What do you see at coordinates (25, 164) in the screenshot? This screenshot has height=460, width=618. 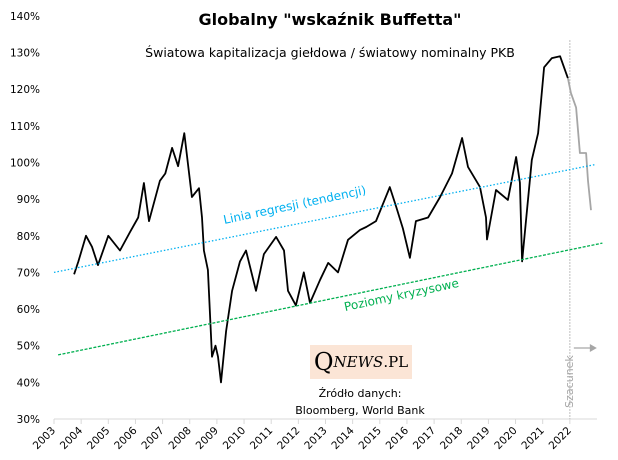 I see `y-tick-label: 100%` at bounding box center [25, 164].